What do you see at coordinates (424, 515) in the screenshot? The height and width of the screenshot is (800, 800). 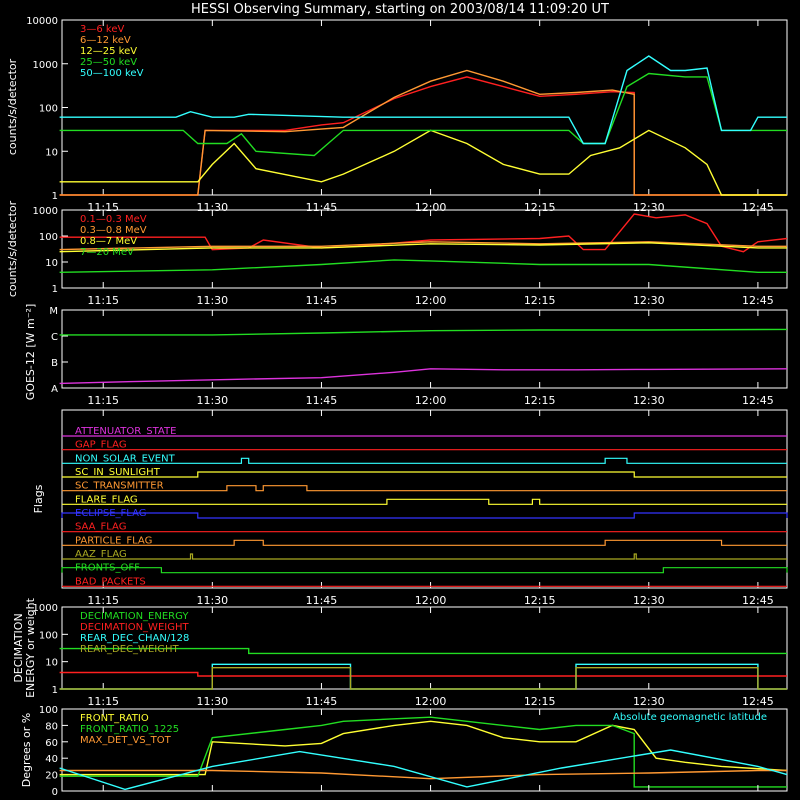 I see `flag-line-eclipse-flag` at bounding box center [424, 515].